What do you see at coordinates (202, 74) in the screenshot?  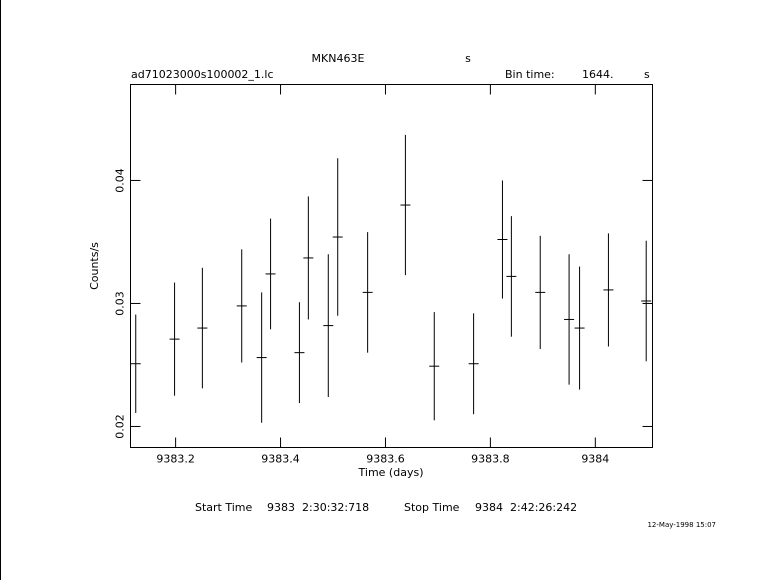 I see `file-name: ad71023000s100002_1.lc` at bounding box center [202, 74].